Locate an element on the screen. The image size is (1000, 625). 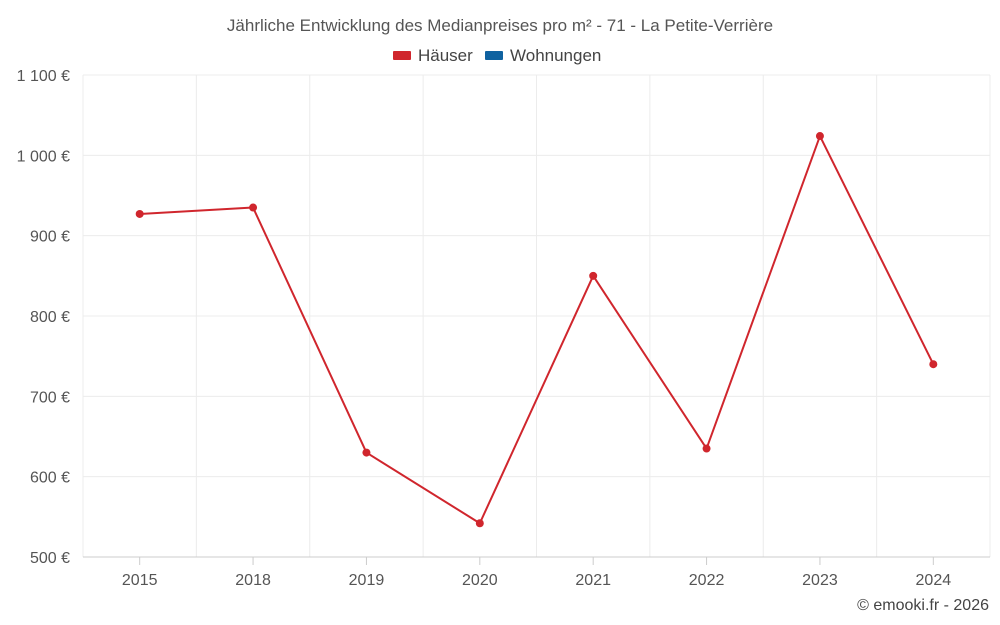
legend: Häuser Wohnungen is located at coordinates (497, 55).